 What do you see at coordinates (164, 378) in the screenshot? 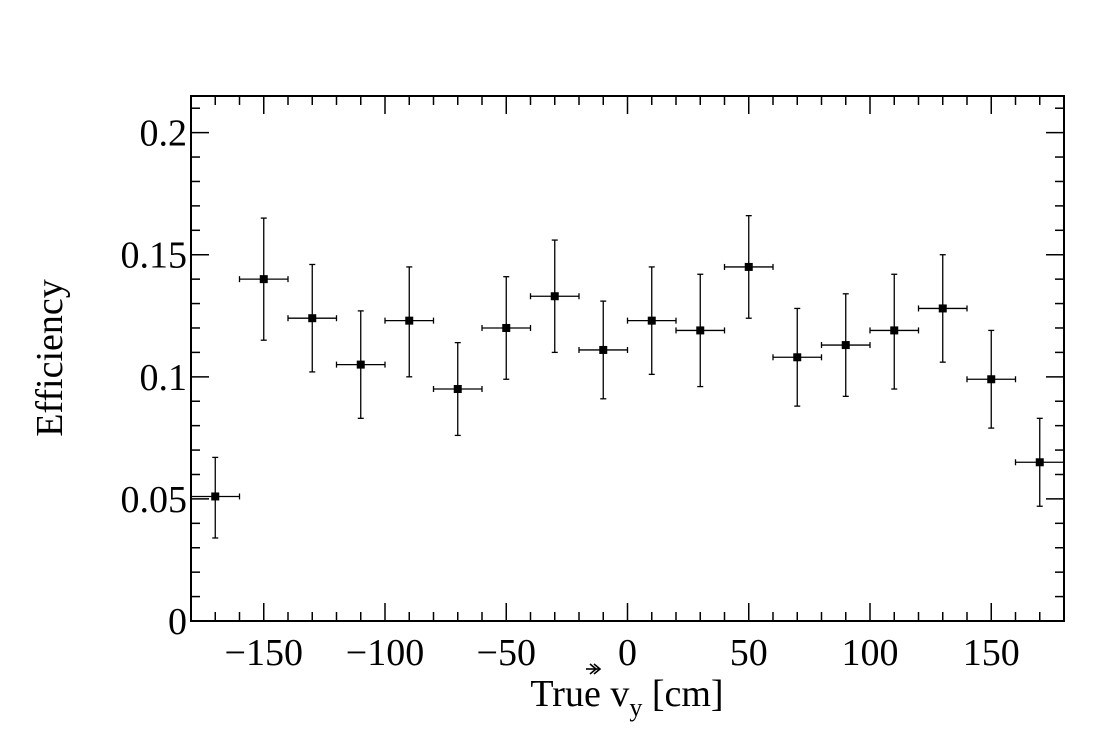
I see `y-tick-label: 0.1` at bounding box center [164, 378].